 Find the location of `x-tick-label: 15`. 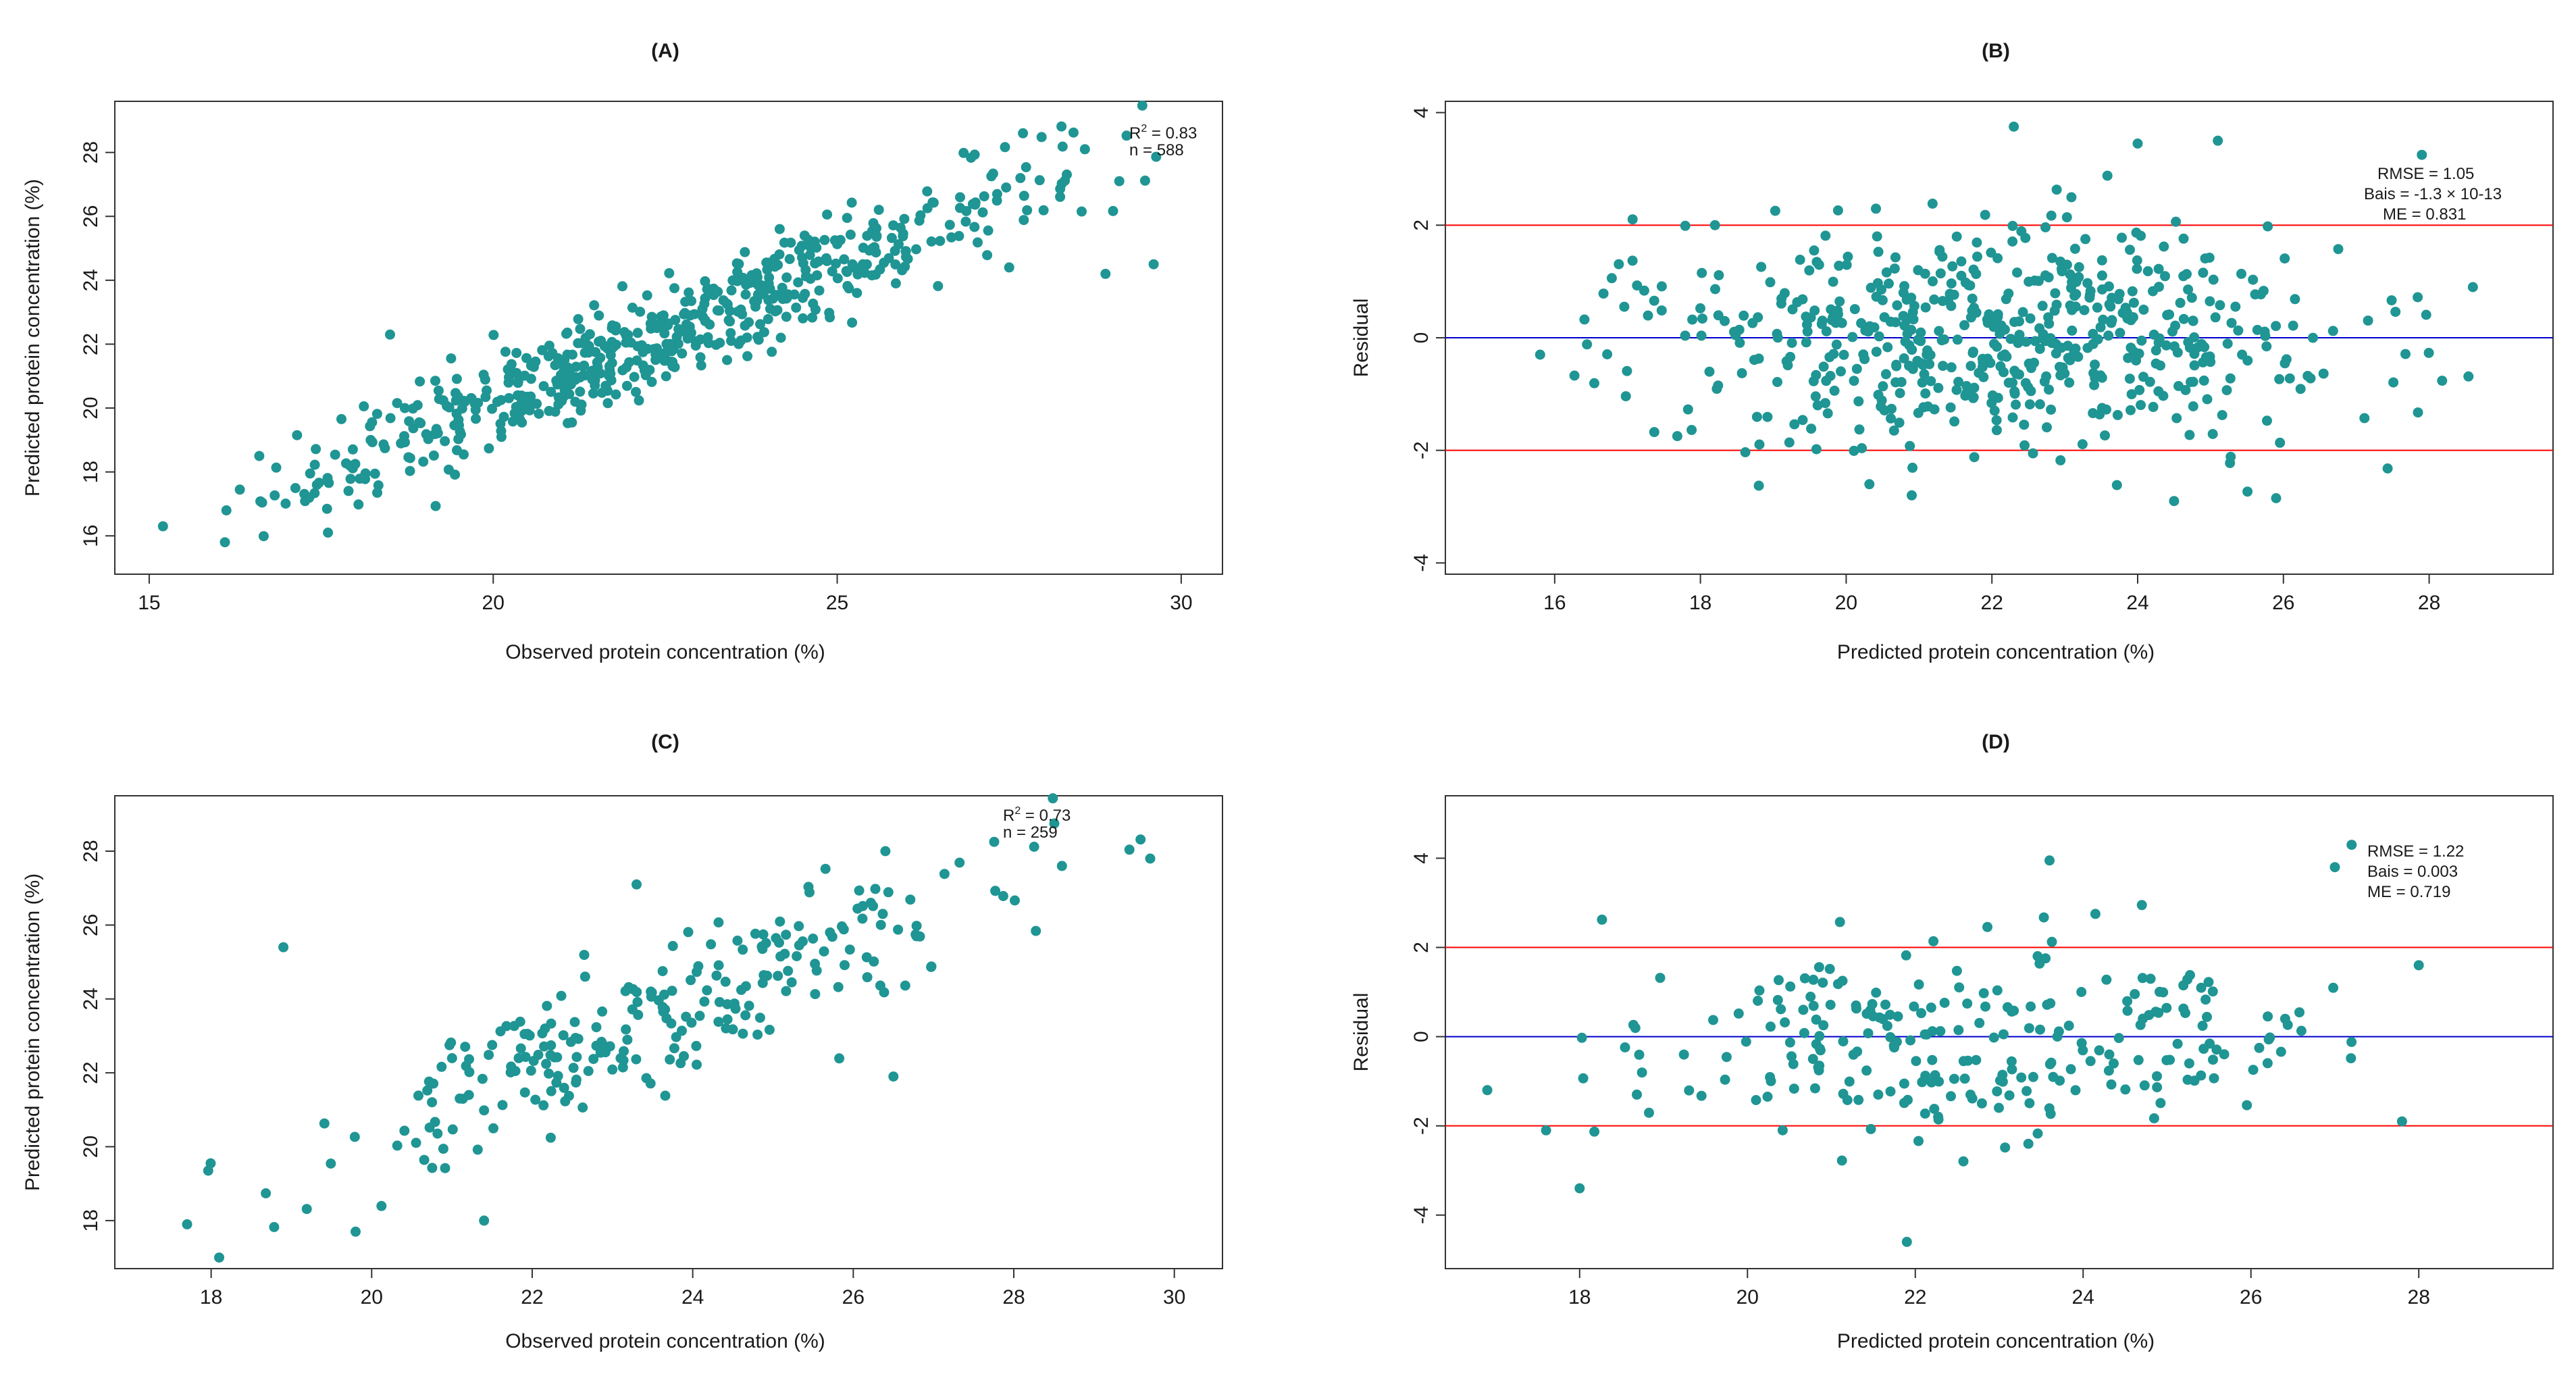

x-tick-label: 15 is located at coordinates (149, 603).